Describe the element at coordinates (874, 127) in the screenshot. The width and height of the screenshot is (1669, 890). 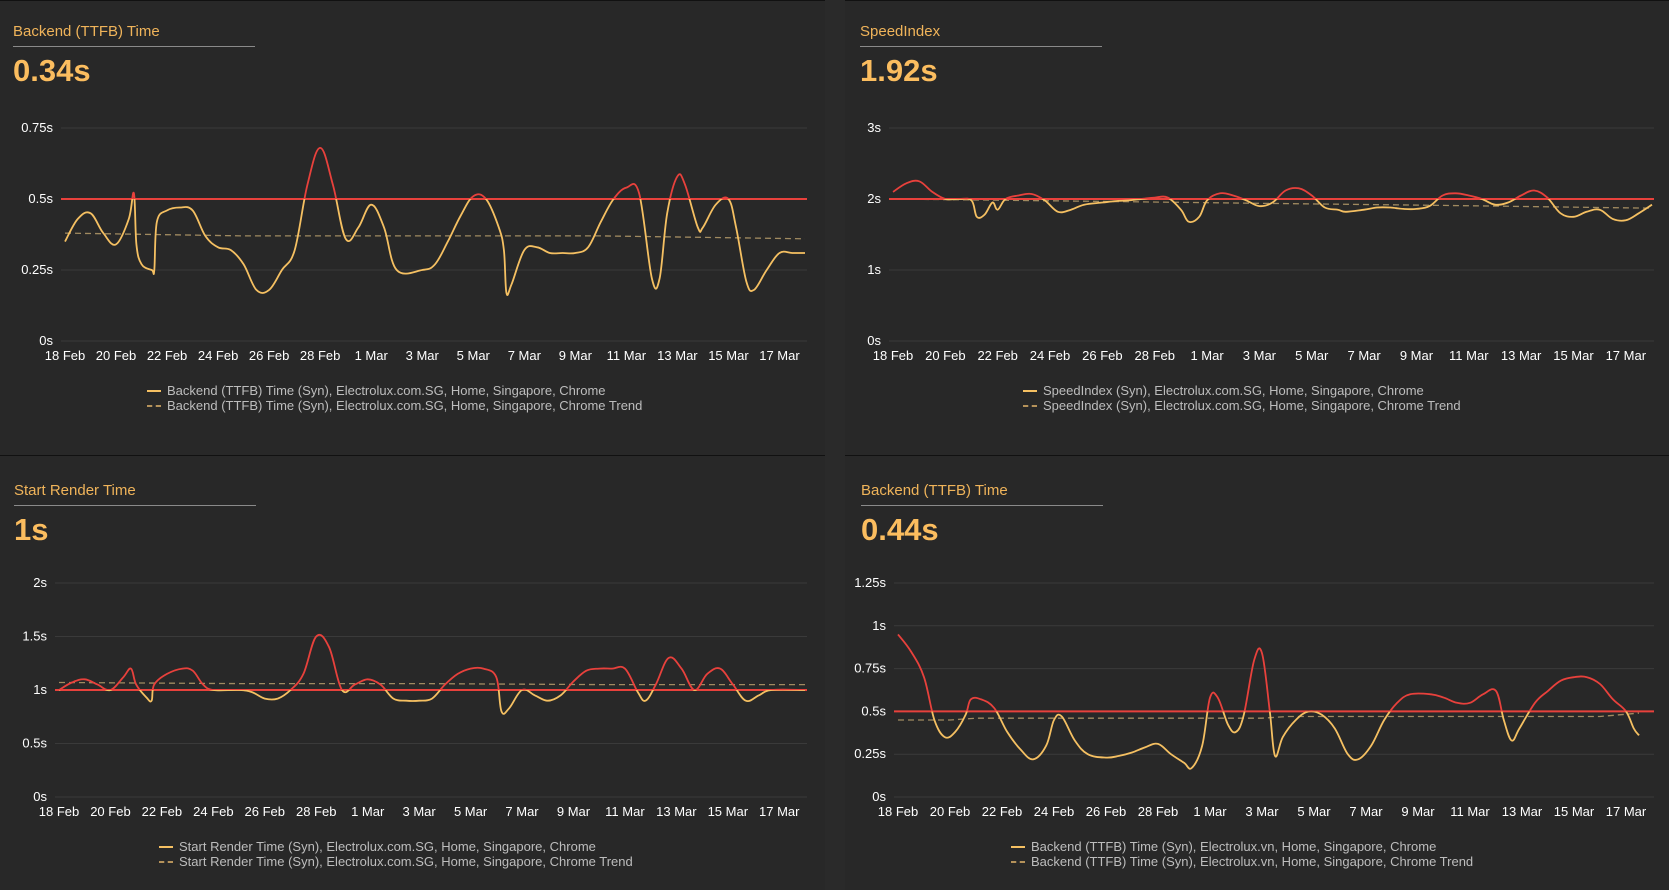
I see `y-tick-label: 3s` at that location.